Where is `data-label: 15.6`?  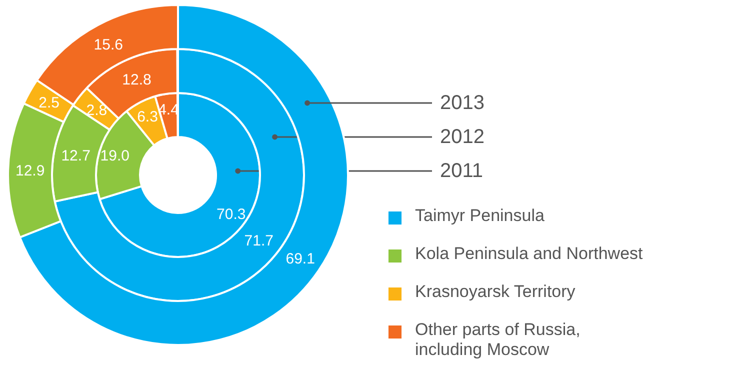
data-label: 15.6 is located at coordinates (108, 45).